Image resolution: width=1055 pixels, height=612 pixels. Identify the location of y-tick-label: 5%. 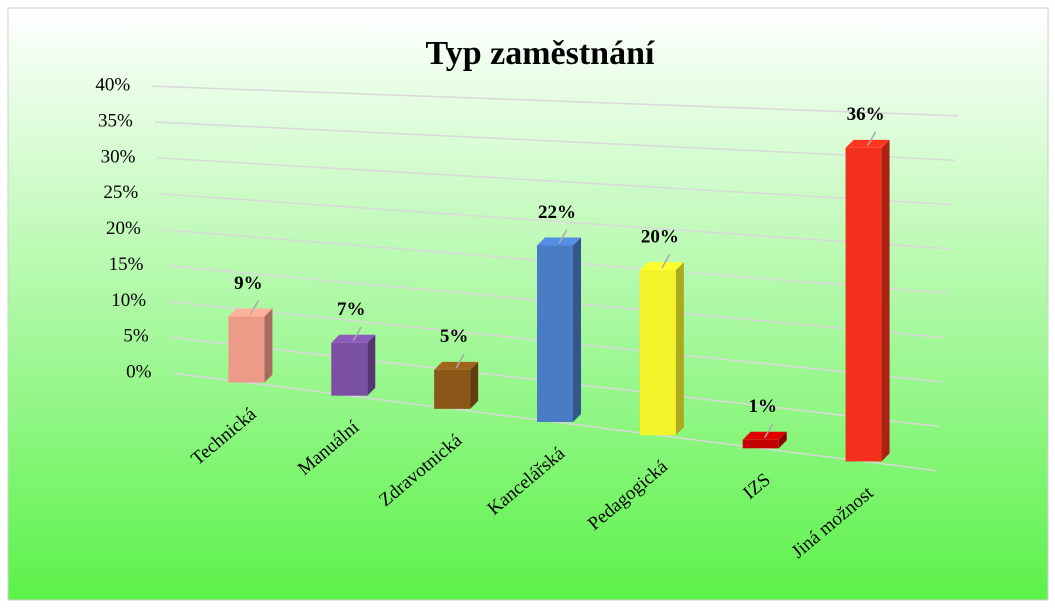
(136, 336).